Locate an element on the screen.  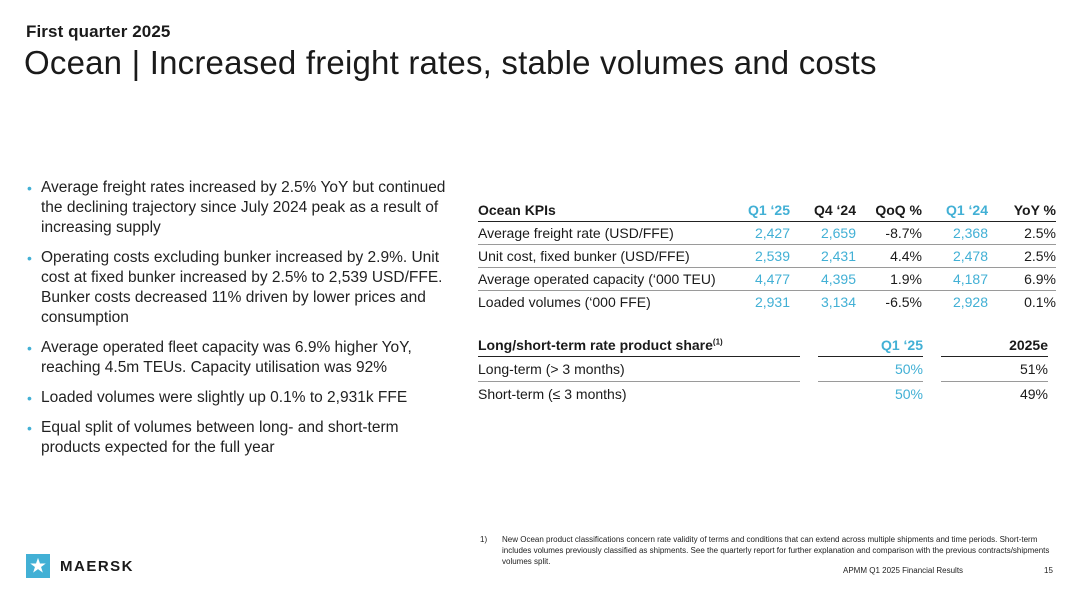
footnote-ref: (1) is located at coordinates (717, 342).